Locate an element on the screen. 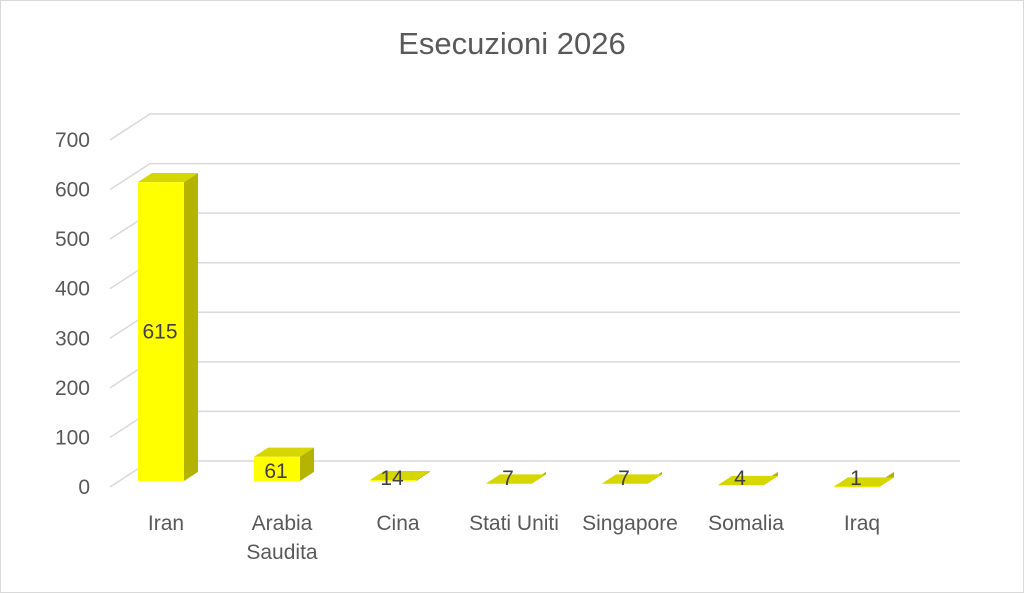 The image size is (1024, 593). data-label: 1 is located at coordinates (856, 478).